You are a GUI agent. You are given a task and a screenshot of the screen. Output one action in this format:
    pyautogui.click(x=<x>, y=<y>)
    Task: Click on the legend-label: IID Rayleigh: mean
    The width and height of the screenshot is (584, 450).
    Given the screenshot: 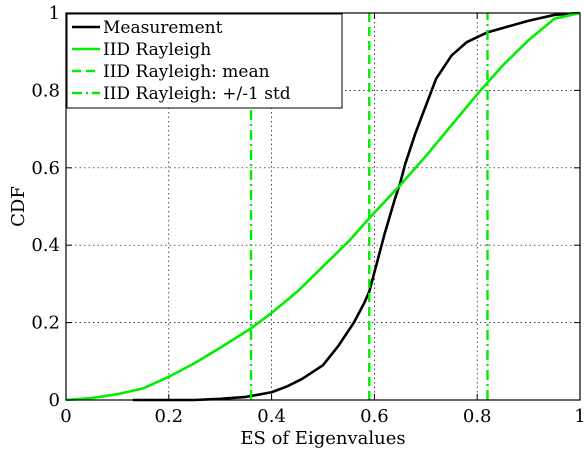 What is the action you would take?
    pyautogui.click(x=186, y=72)
    